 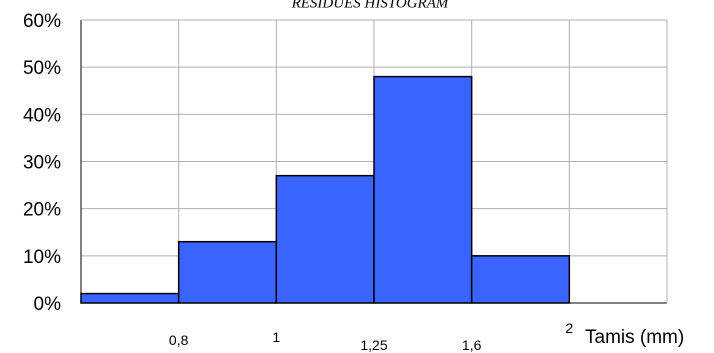 I want to click on x-tick-label: 0,8, so click(x=179, y=340).